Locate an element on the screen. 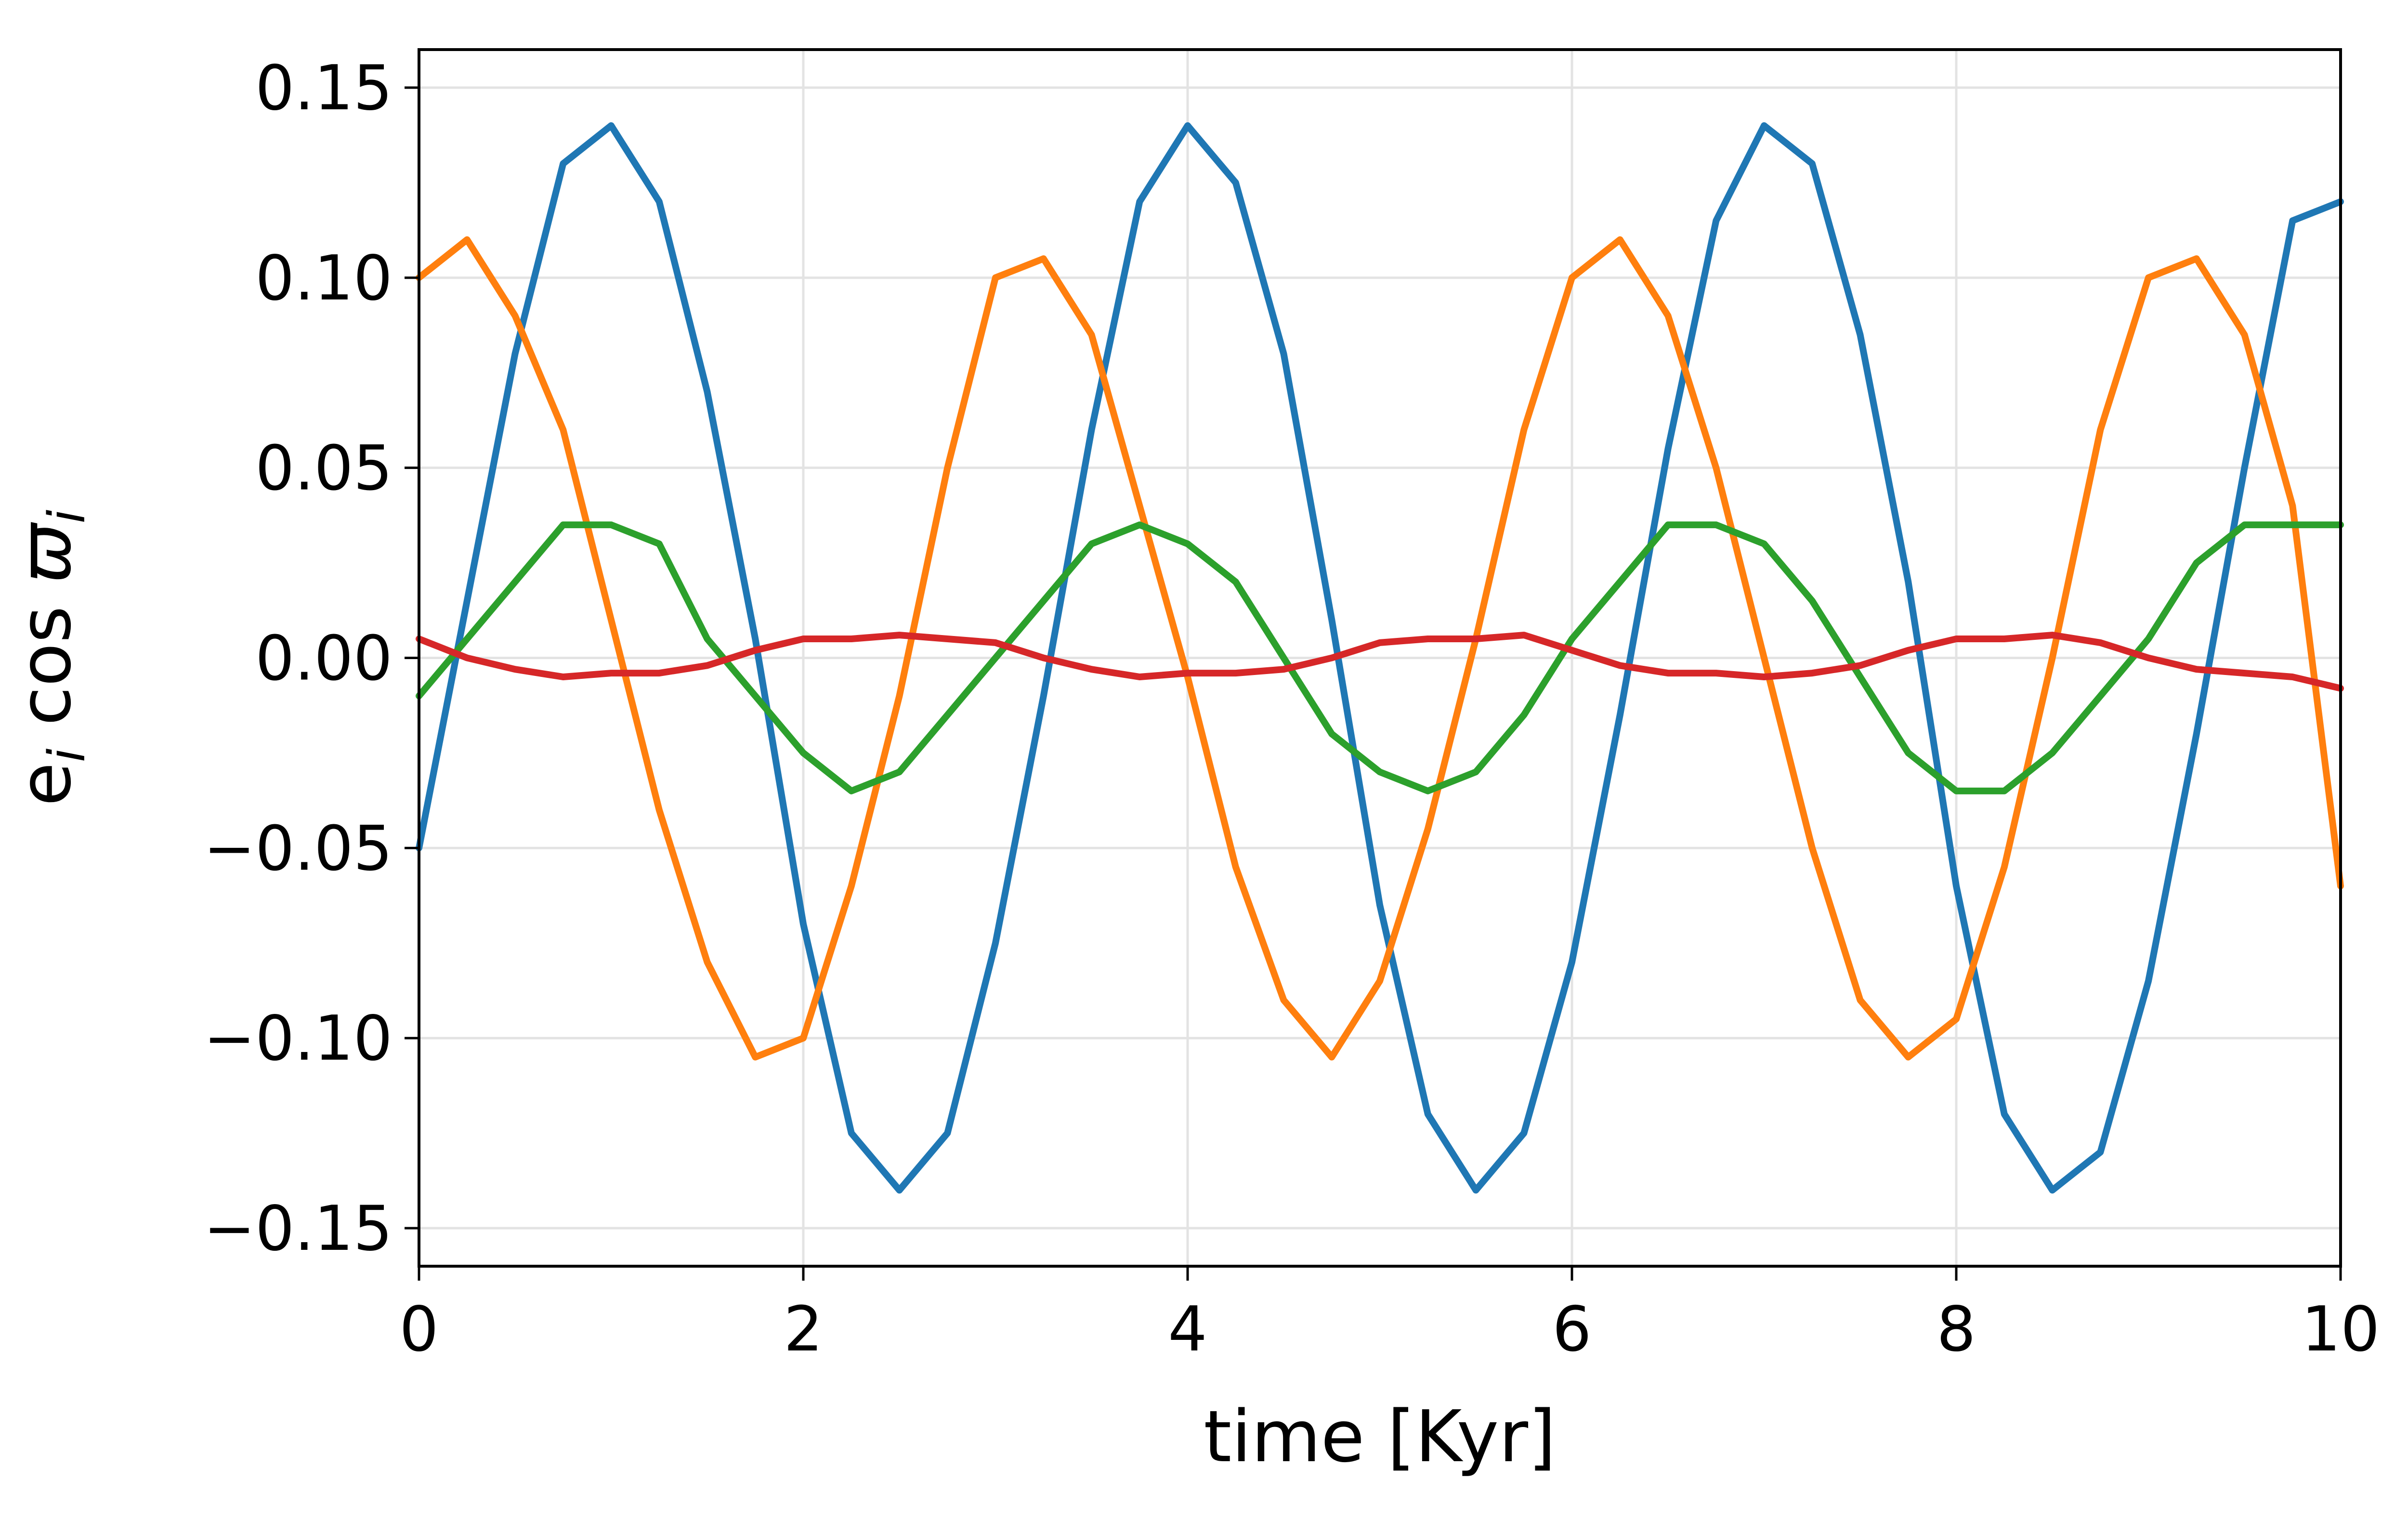  y-axis-label-func: cos is located at coordinates (45, 665).